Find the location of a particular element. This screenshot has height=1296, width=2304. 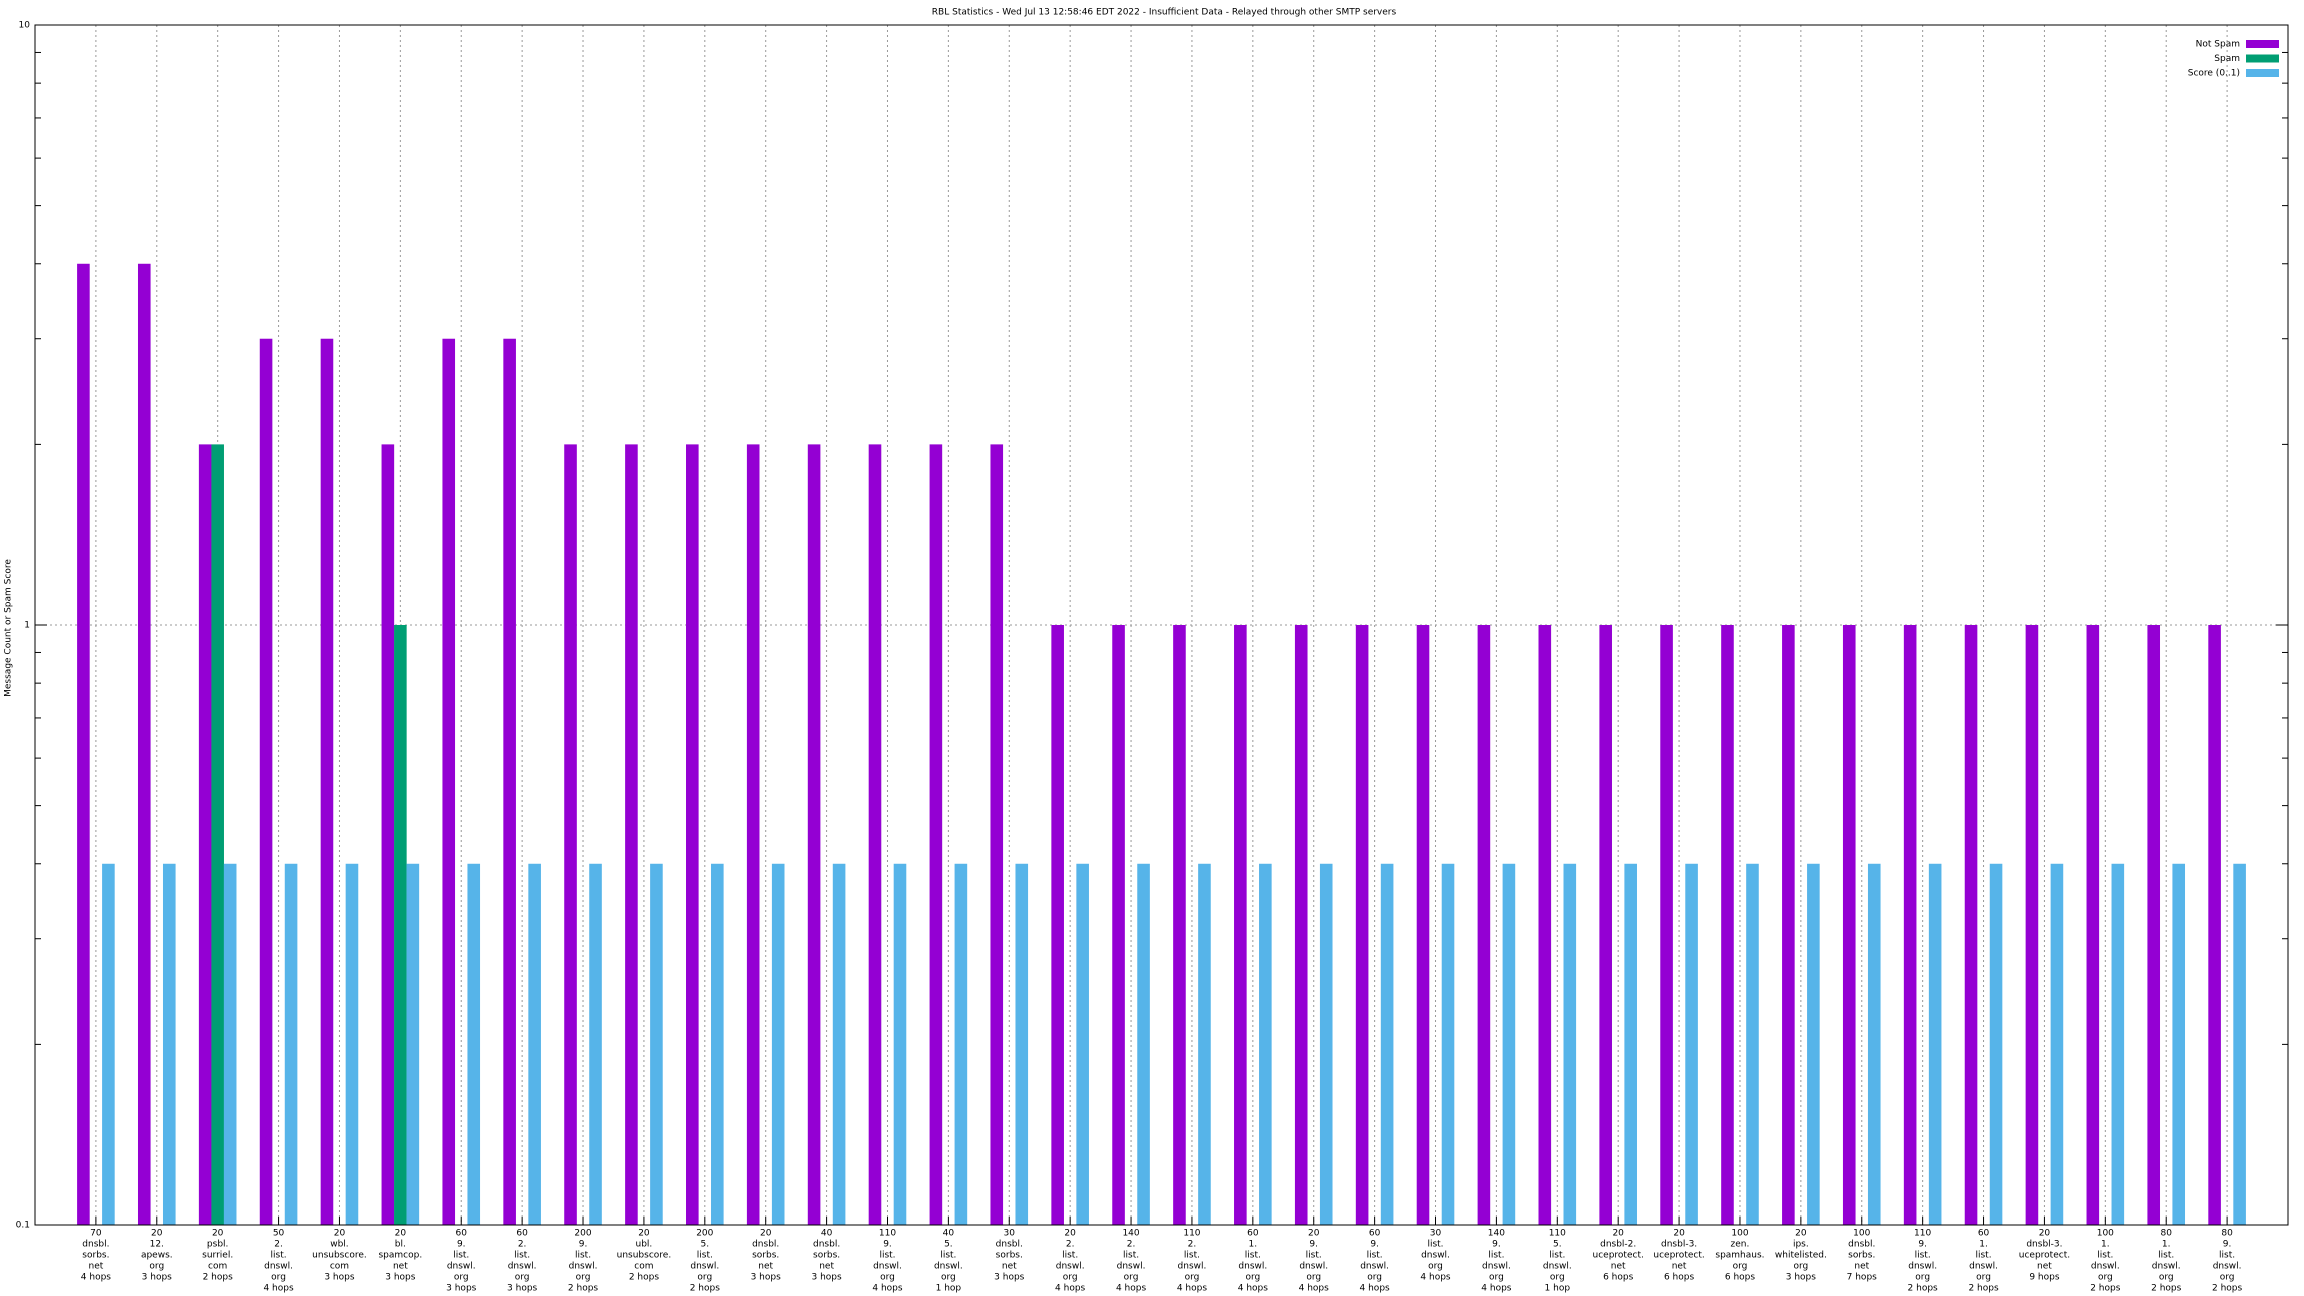

legend-label: Score (0..1) is located at coordinates (2214, 74).